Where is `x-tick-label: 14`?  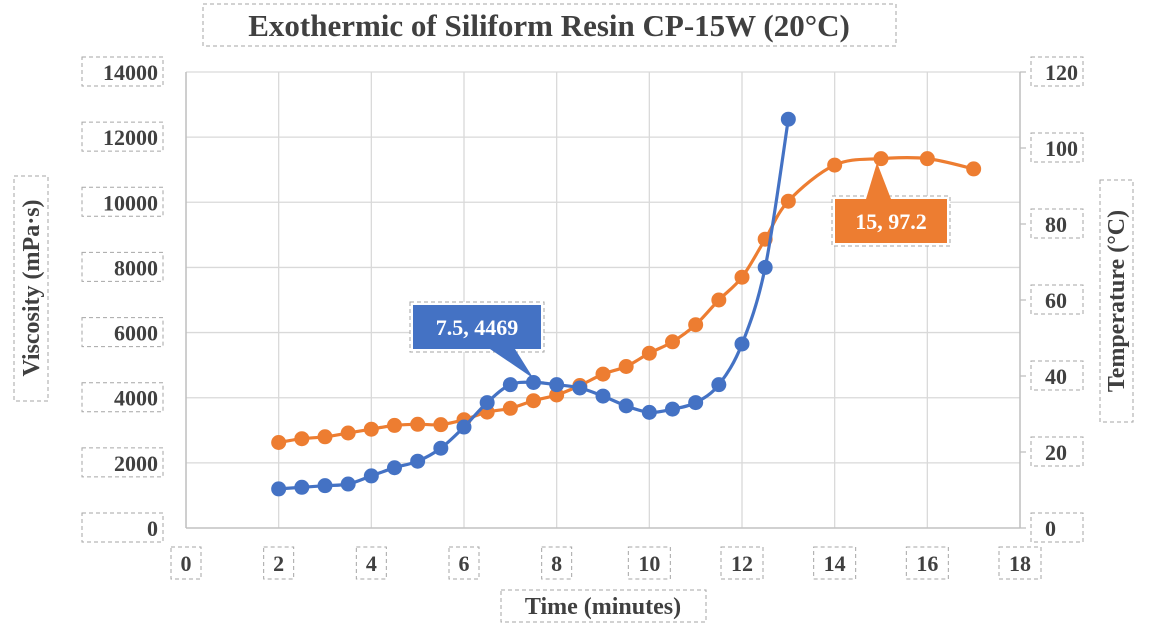 x-tick-label: 14 is located at coordinates (835, 563).